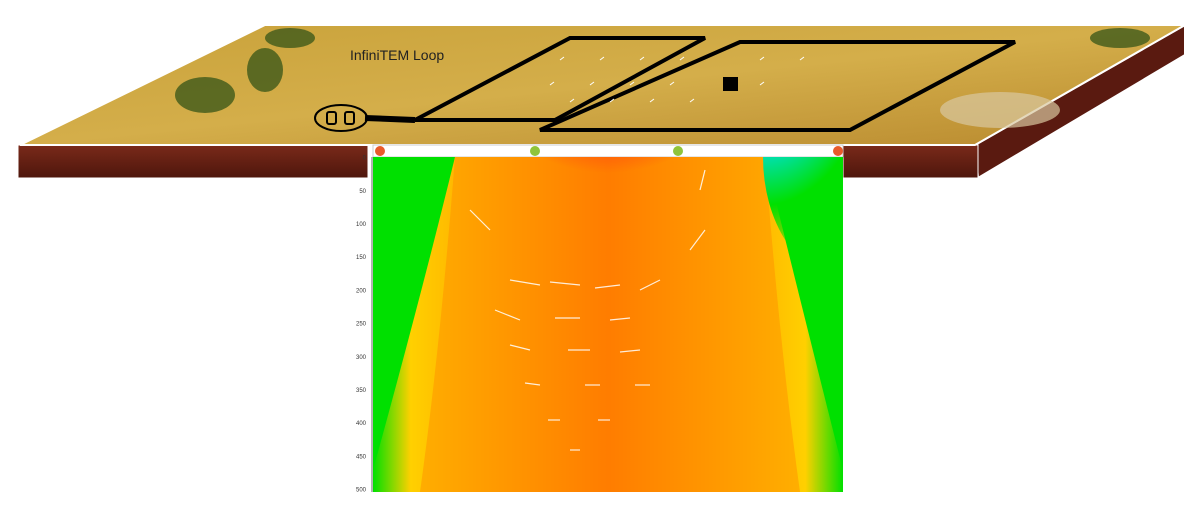  Describe the element at coordinates (361, 491) in the screenshot. I see `depth-label: 500` at that location.